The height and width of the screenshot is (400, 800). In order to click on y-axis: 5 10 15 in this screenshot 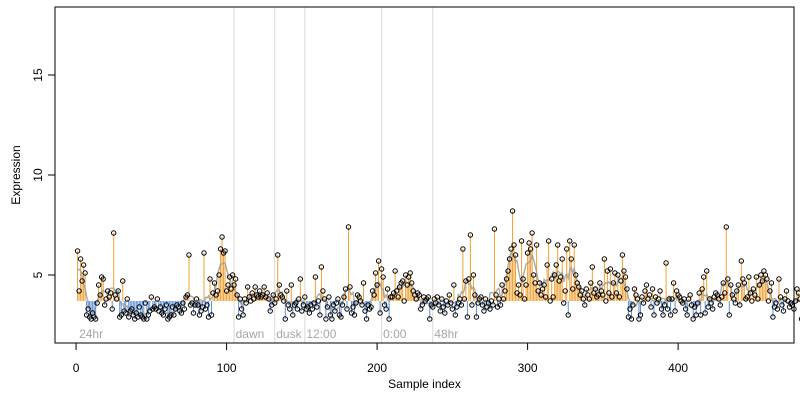, I will do `click(43, 173)`.